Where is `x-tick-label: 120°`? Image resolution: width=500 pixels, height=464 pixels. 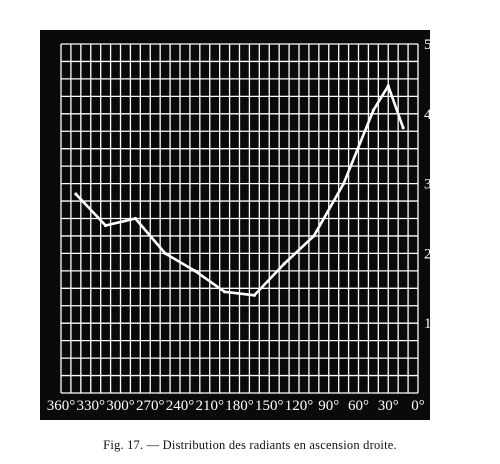
x-tick-label: 120° is located at coordinates (299, 406).